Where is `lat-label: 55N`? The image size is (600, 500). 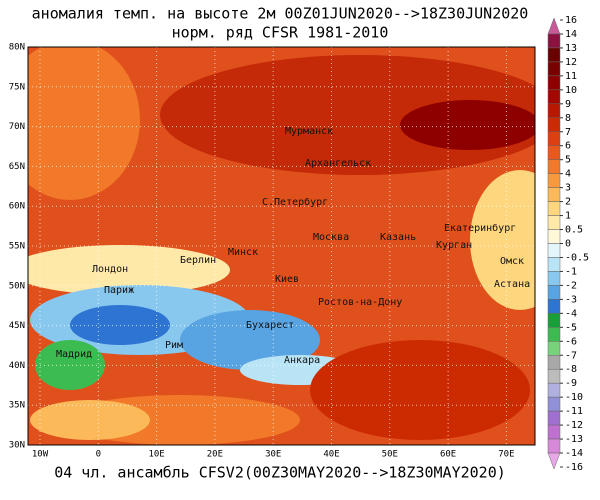 lat-label: 55N is located at coordinates (17, 247).